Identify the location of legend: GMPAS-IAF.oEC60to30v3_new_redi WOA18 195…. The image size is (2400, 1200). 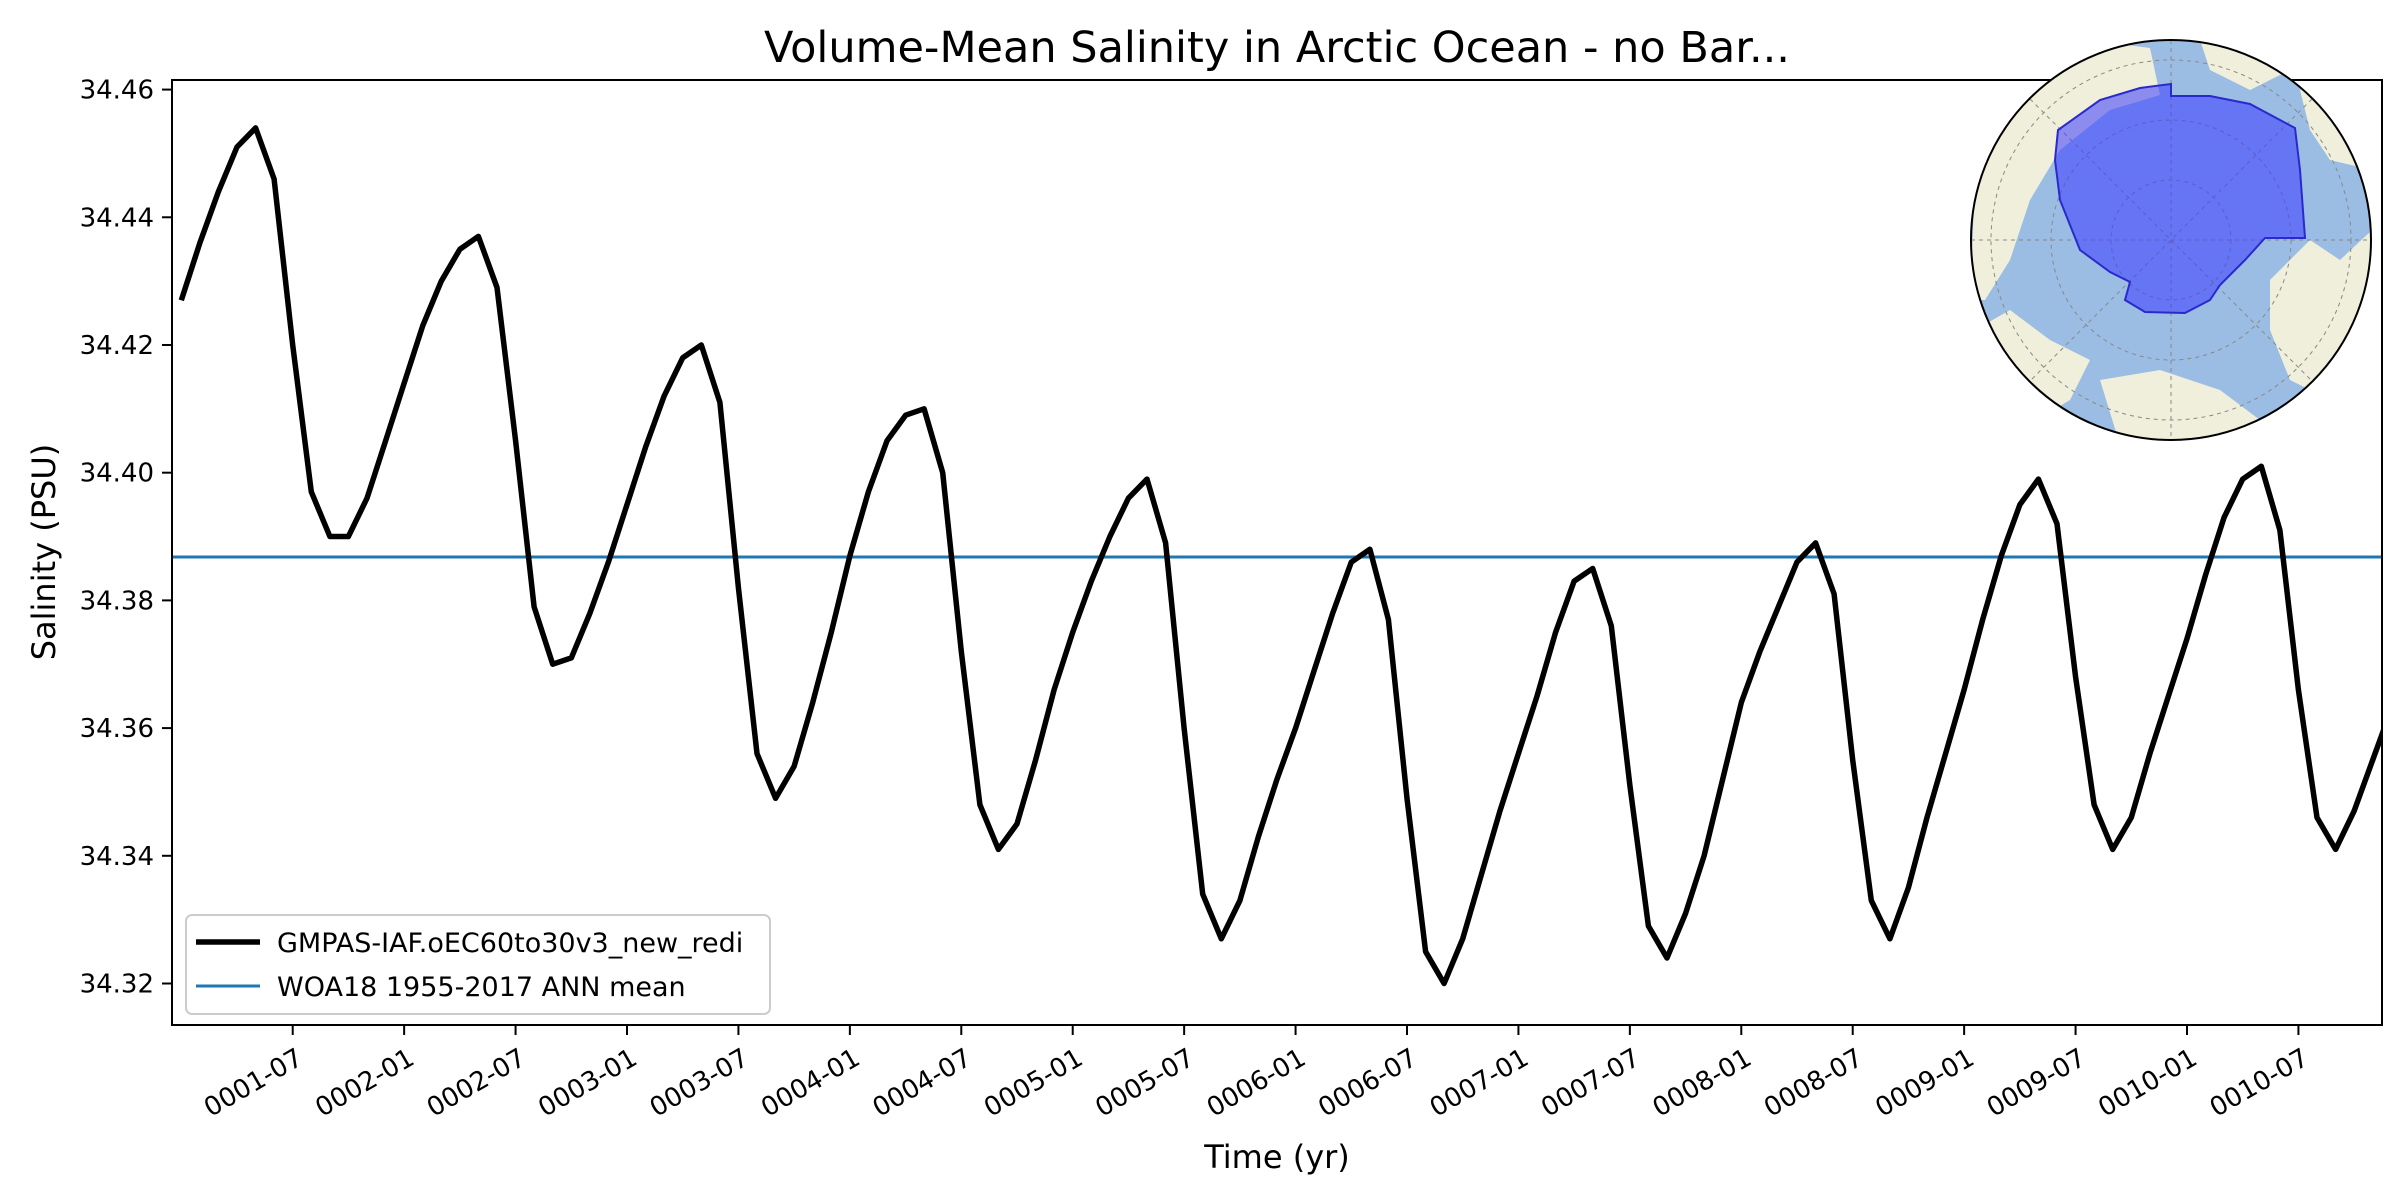
(478, 964).